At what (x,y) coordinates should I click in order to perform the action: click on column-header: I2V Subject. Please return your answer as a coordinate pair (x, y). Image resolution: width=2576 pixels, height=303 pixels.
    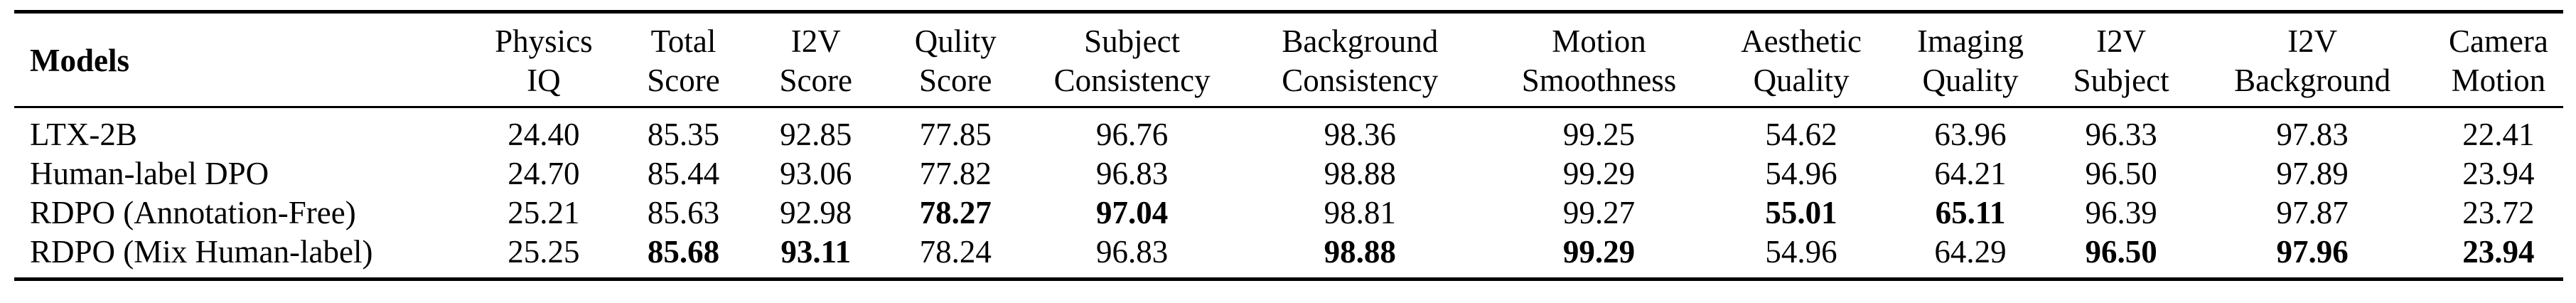
    Looking at the image, I should click on (2121, 59).